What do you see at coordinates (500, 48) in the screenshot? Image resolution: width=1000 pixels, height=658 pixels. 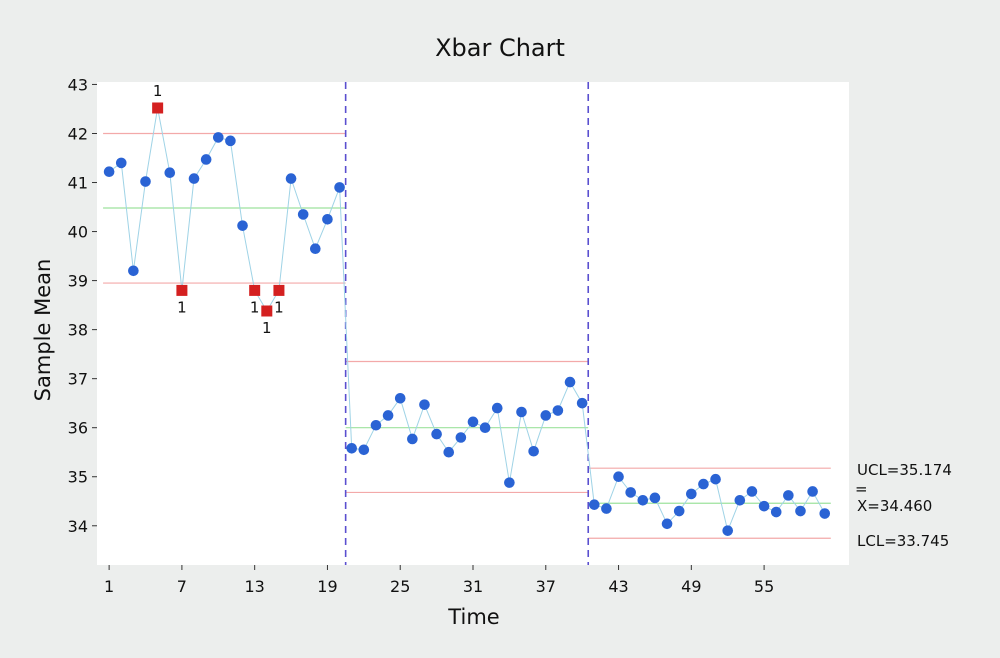 I see `chart-title: Xbar Chart` at bounding box center [500, 48].